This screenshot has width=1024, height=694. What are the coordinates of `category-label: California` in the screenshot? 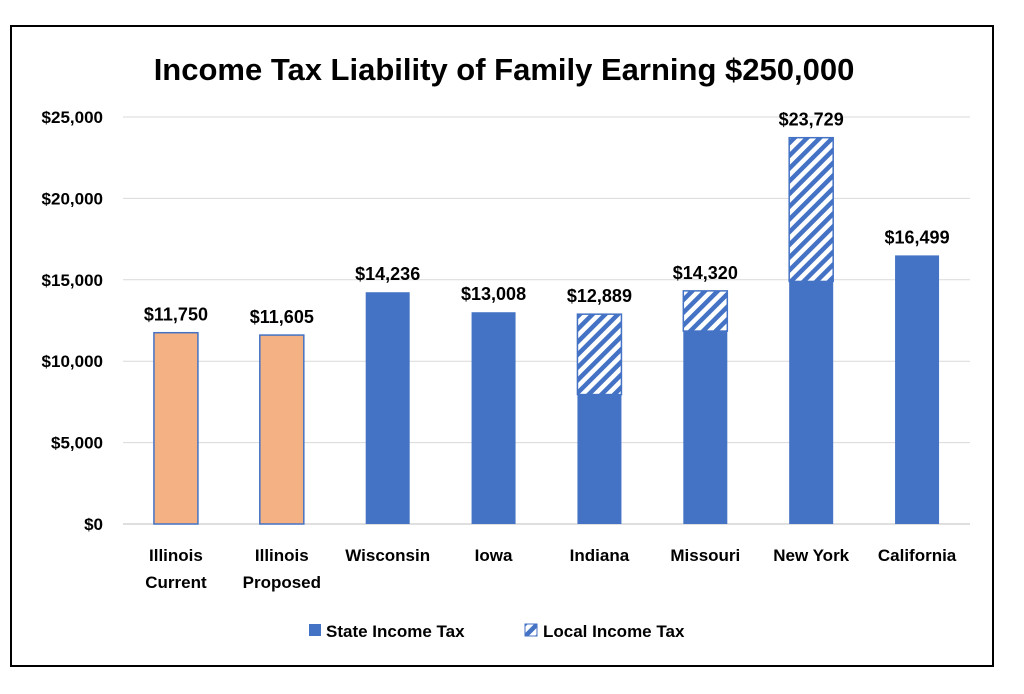 It's located at (917, 555).